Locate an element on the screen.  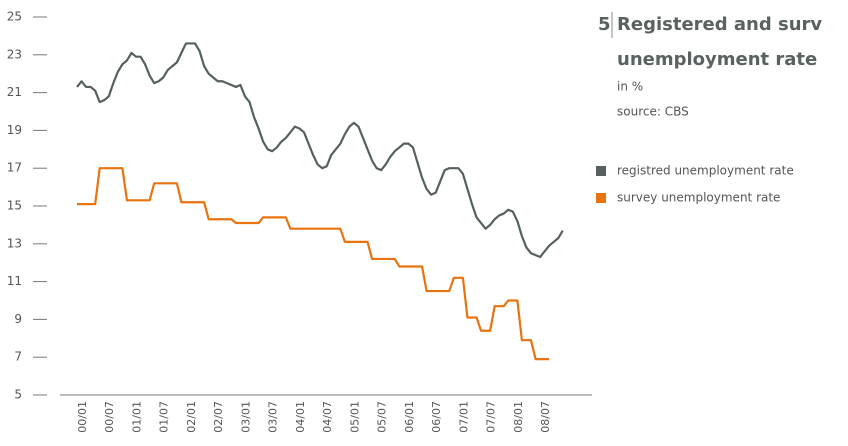
x-tick-label: 06/07 is located at coordinates (436, 417).